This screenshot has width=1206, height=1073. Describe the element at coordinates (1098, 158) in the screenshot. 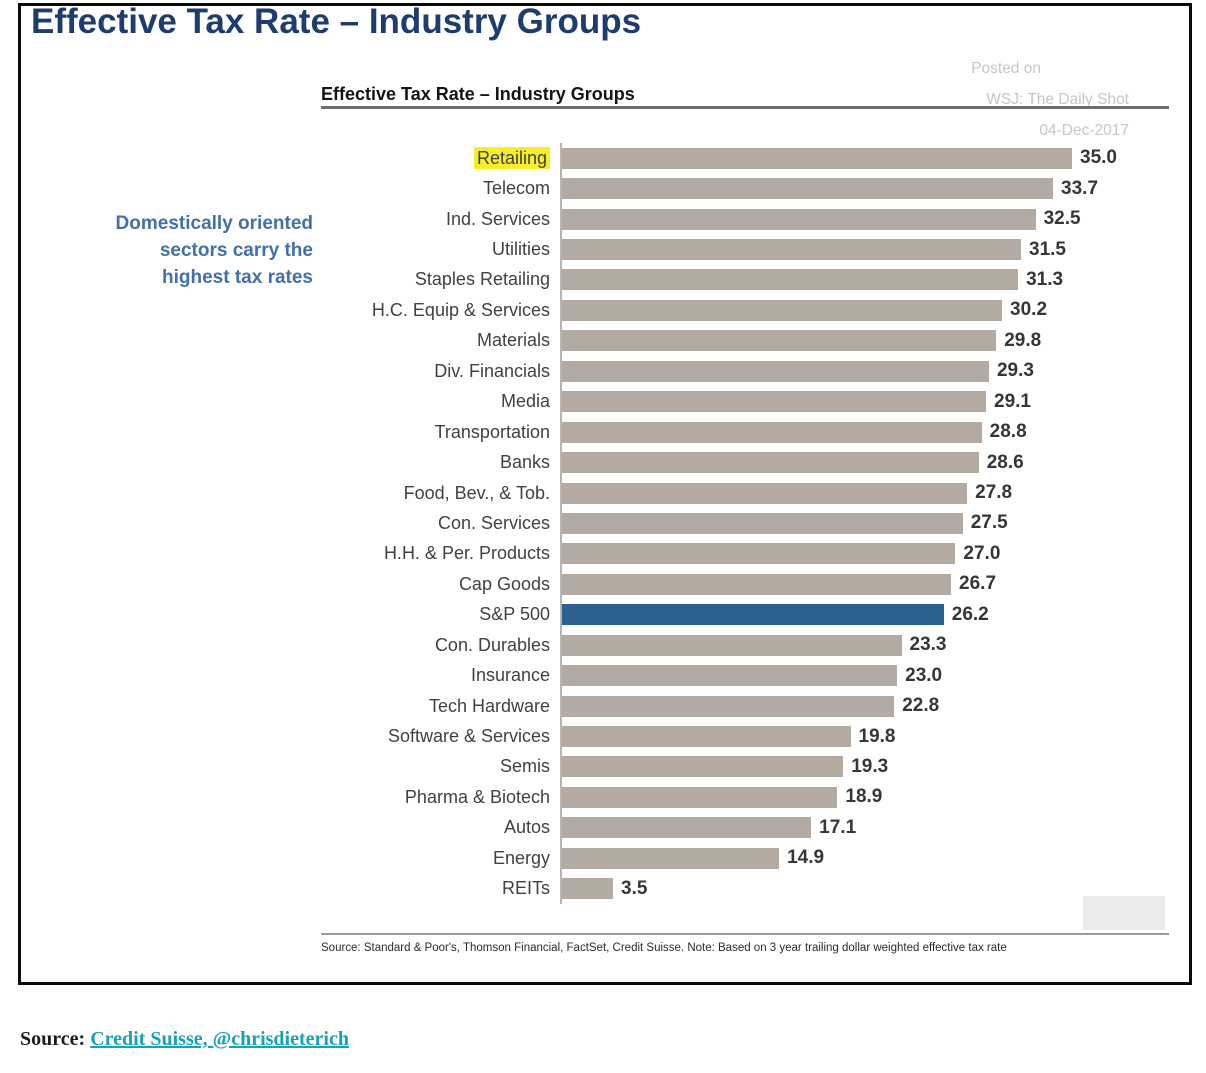

I see `value-label: 35.0` at that location.